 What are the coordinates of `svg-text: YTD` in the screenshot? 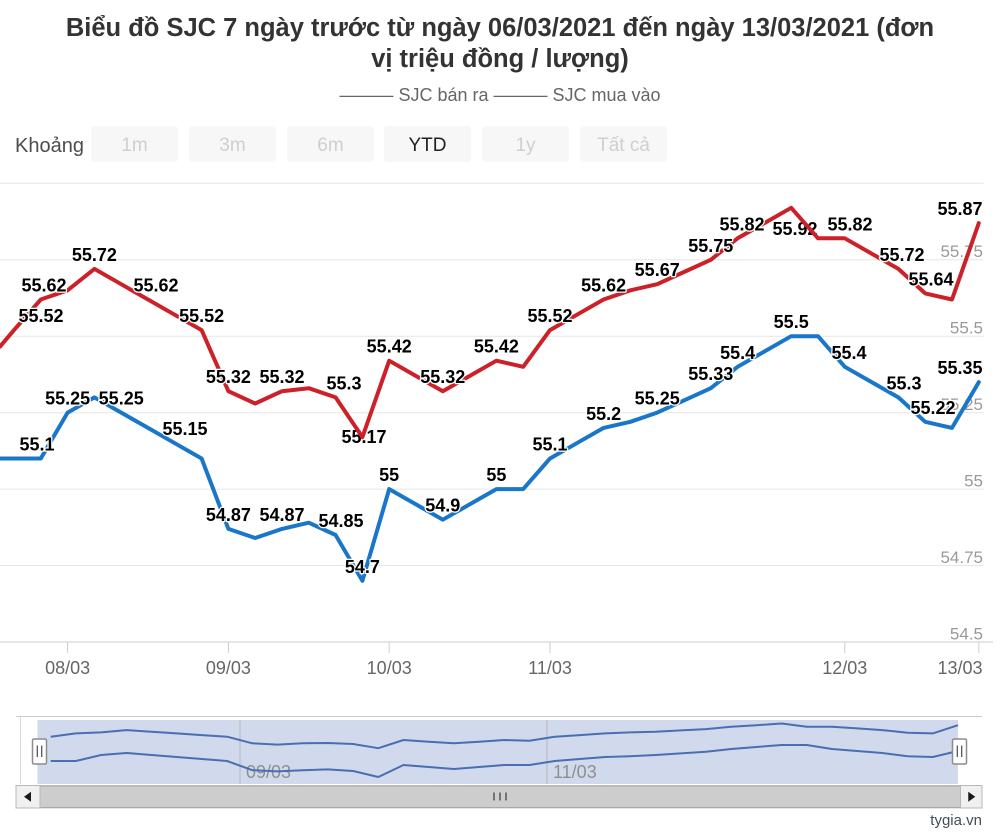 It's located at (428, 145).